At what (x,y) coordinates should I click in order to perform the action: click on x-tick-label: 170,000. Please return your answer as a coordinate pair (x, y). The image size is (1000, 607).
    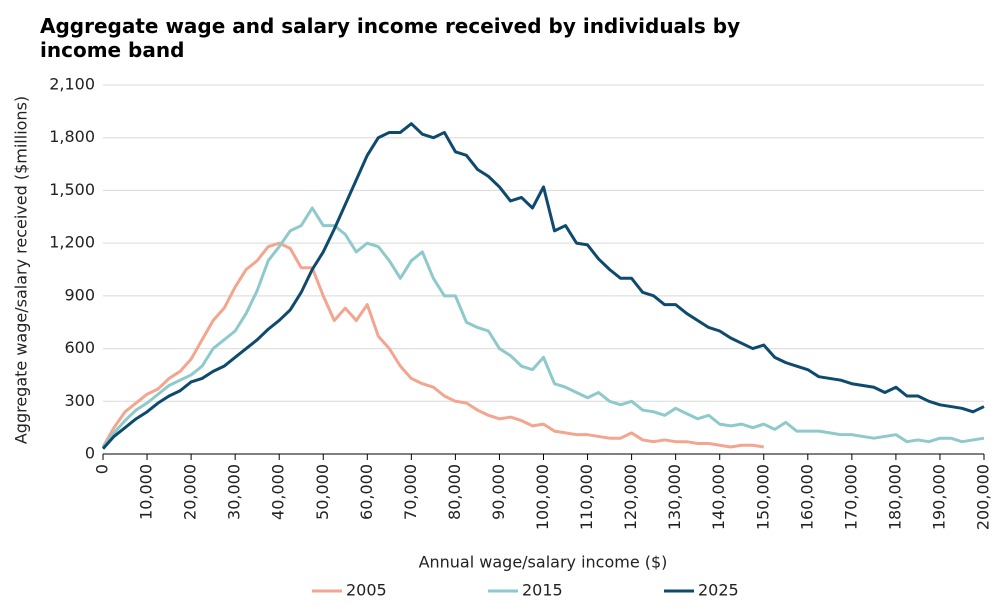
    Looking at the image, I should click on (850, 497).